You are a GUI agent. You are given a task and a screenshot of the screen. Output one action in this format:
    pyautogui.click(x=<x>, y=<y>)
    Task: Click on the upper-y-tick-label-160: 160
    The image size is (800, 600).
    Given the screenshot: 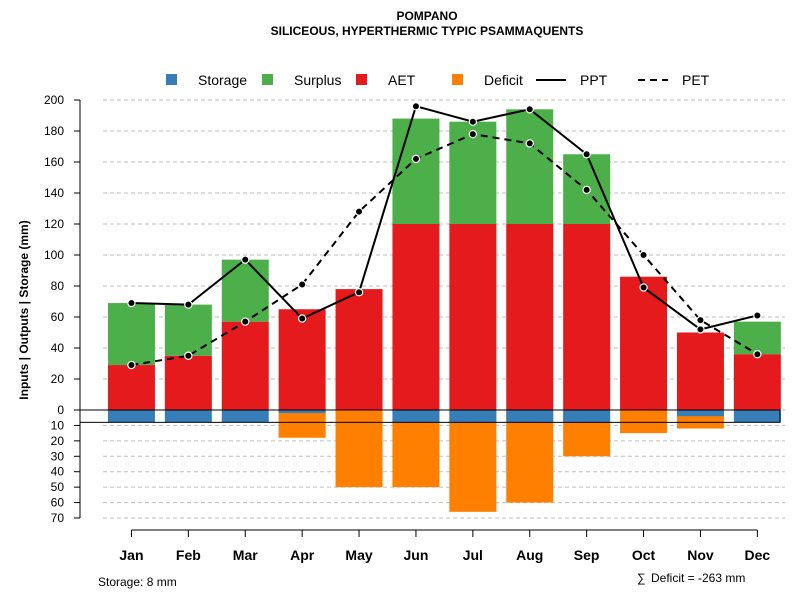 What is the action you would take?
    pyautogui.click(x=54, y=162)
    